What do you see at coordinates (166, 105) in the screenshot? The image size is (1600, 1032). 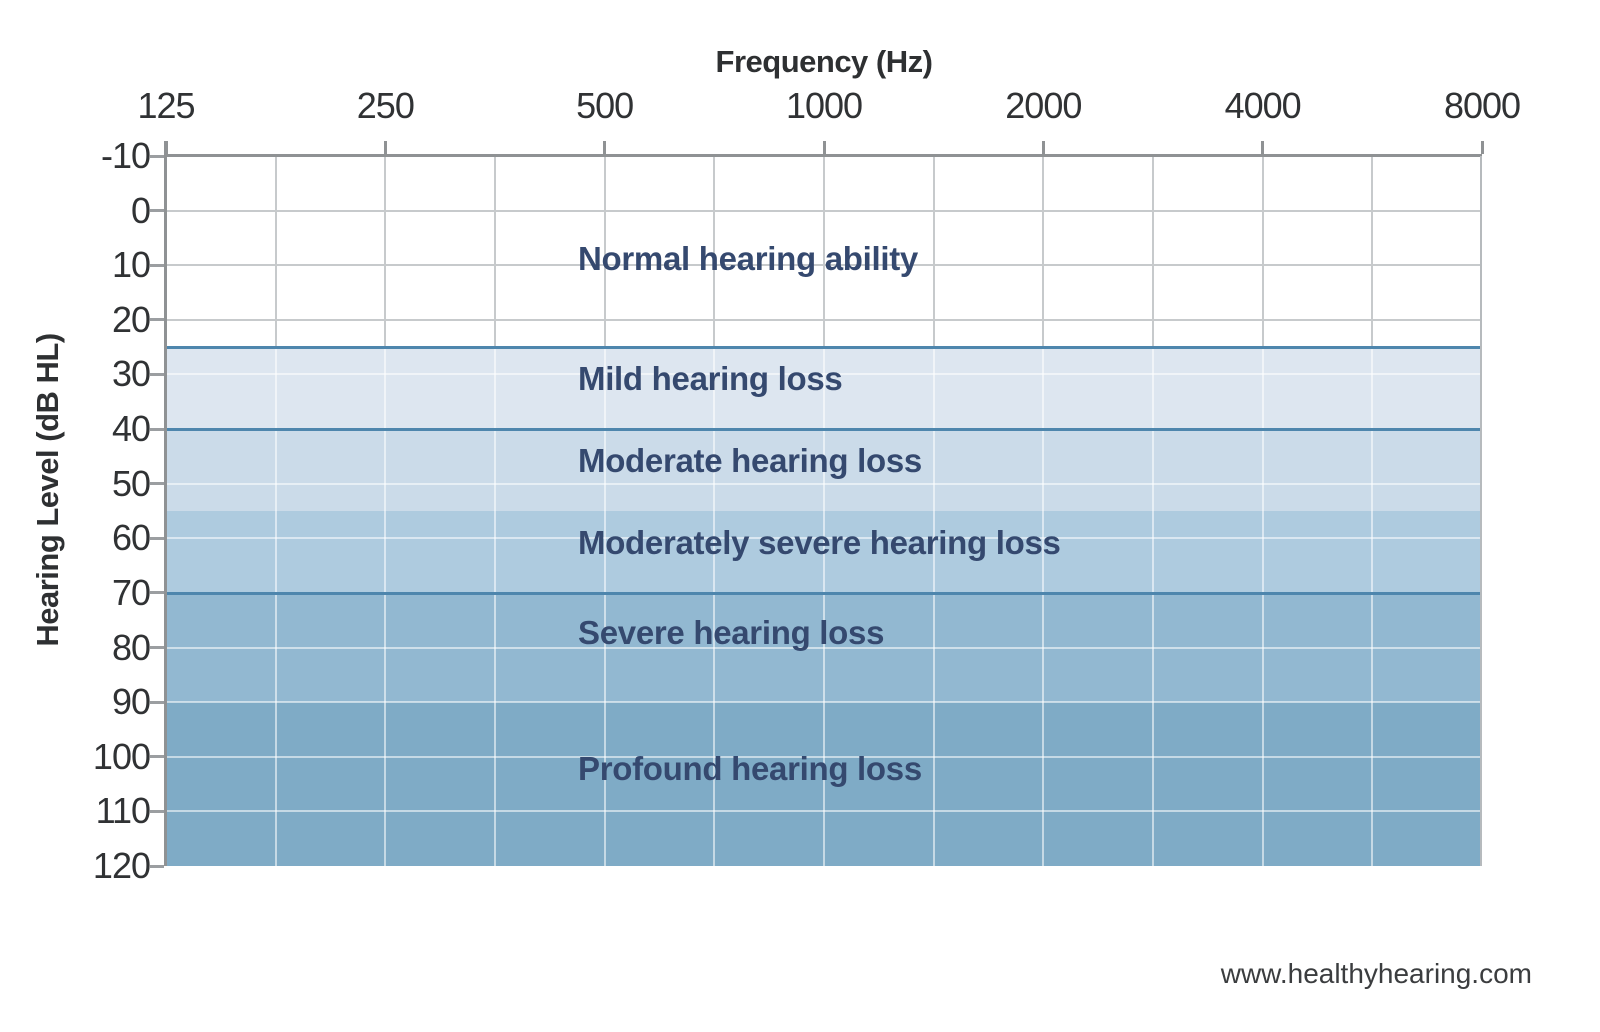 I see `x-tick-label: 125` at bounding box center [166, 105].